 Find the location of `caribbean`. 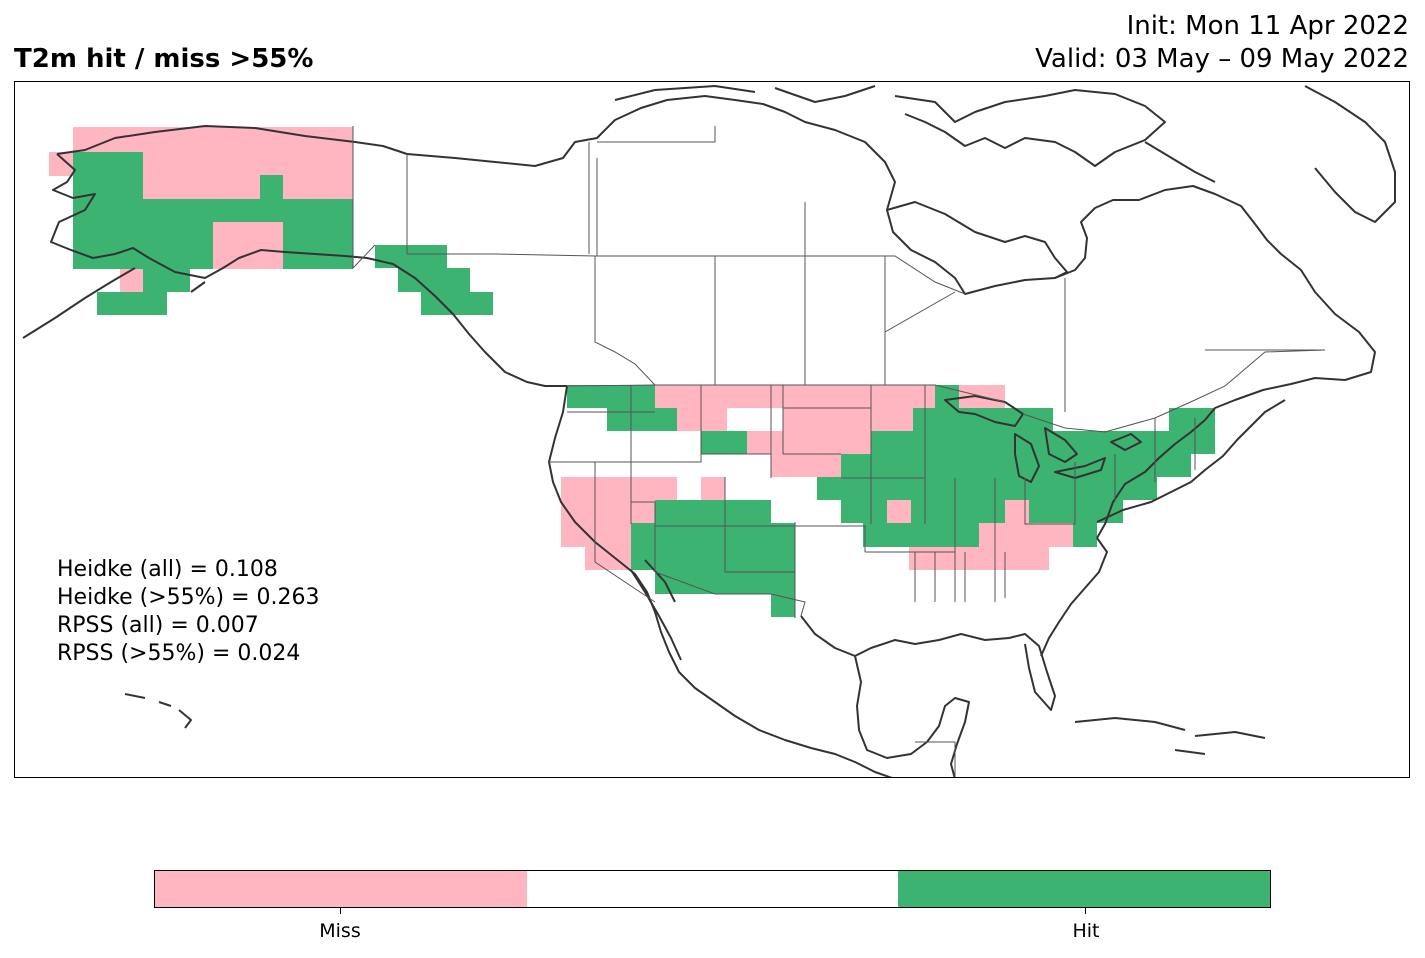

caribbean is located at coordinates (1170, 736).